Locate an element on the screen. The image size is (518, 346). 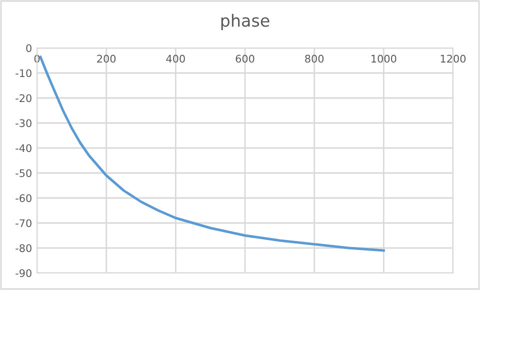
y-tick-label: -80 is located at coordinates (24, 248).